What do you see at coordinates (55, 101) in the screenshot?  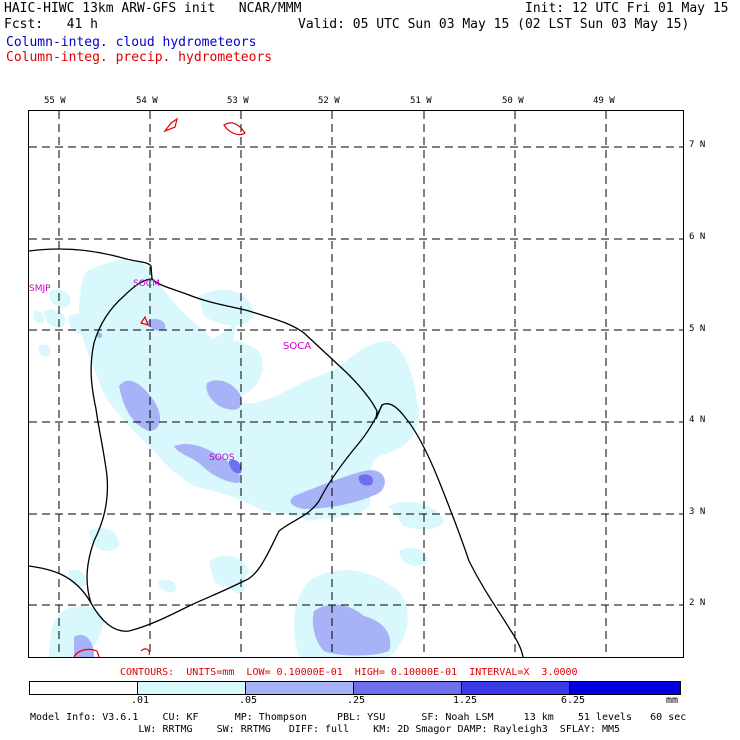 I see `lon-label: 55 W` at bounding box center [55, 101].